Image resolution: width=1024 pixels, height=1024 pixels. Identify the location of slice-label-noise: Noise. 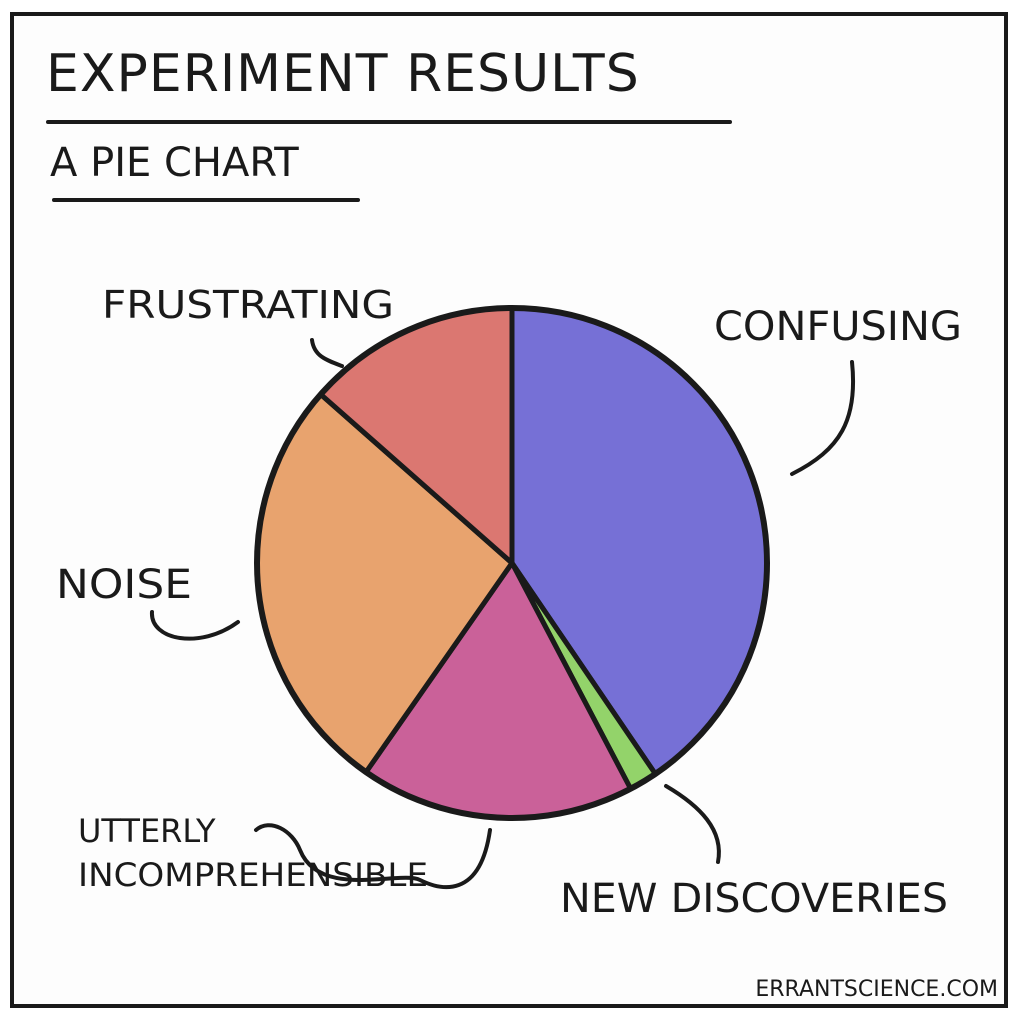
(124, 585).